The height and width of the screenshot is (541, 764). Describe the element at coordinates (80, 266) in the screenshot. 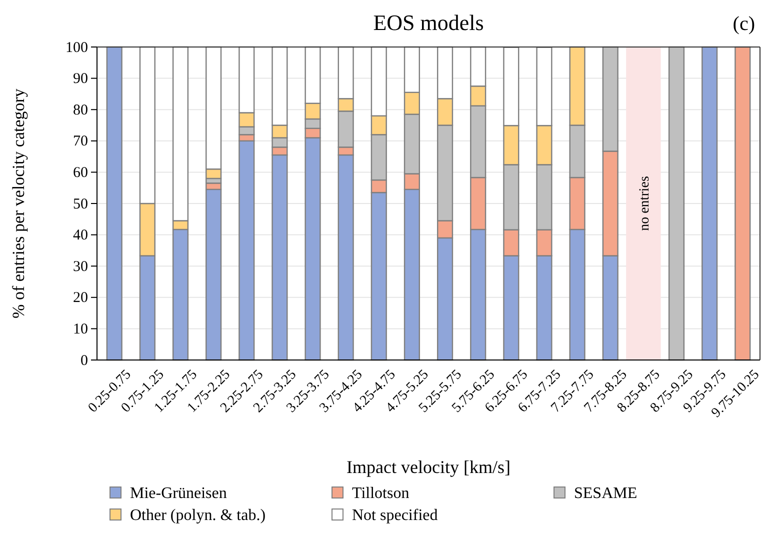

I see `y-tick-label: 30` at that location.